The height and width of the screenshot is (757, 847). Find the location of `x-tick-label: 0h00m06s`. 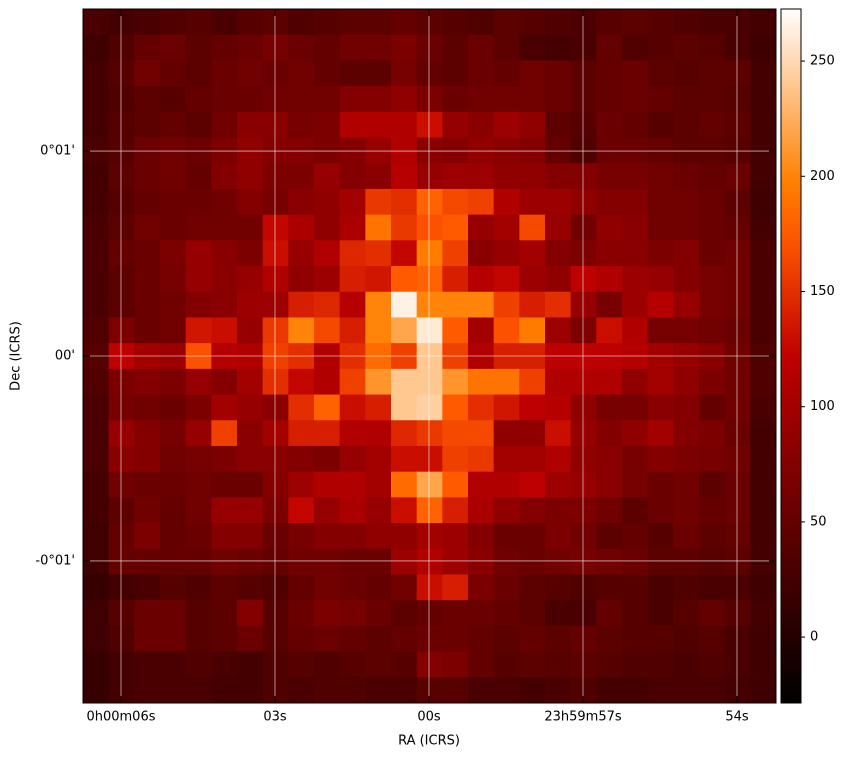

x-tick-label: 0h00m06s is located at coordinates (120, 717).